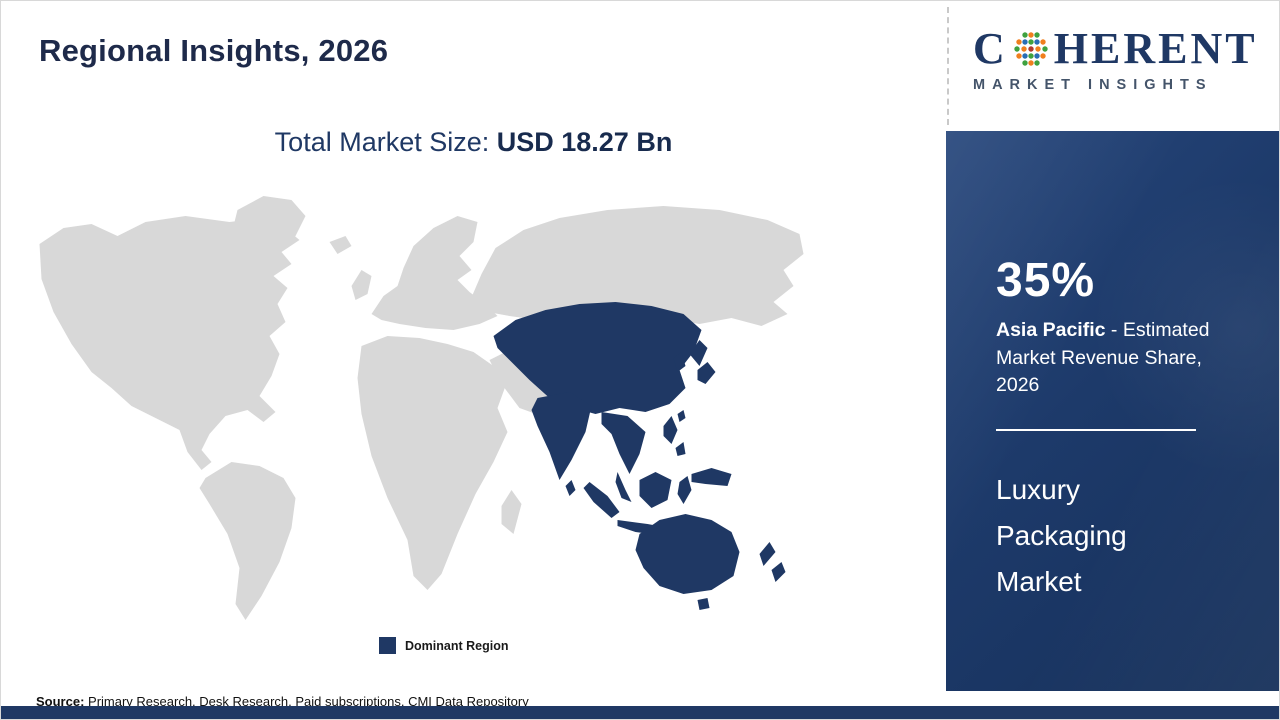  Describe the element at coordinates (1061, 536) in the screenshot. I see `market-name: Luxury Packaging Market` at that location.